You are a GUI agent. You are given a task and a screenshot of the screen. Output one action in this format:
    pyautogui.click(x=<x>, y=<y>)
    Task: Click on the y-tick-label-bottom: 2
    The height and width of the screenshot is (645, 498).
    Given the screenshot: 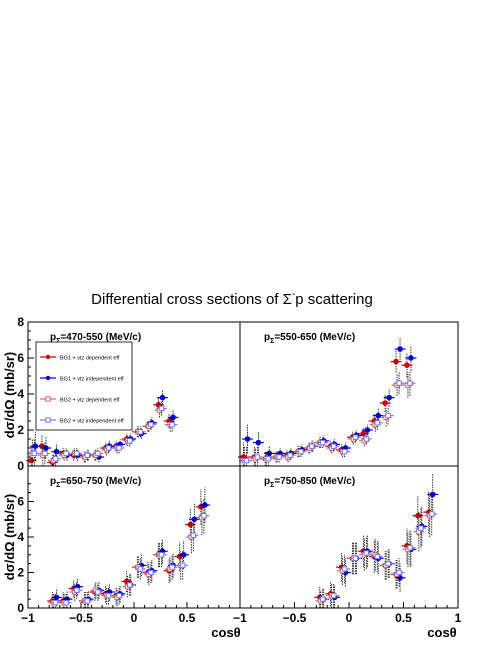 What is the action you would take?
    pyautogui.click(x=20, y=573)
    